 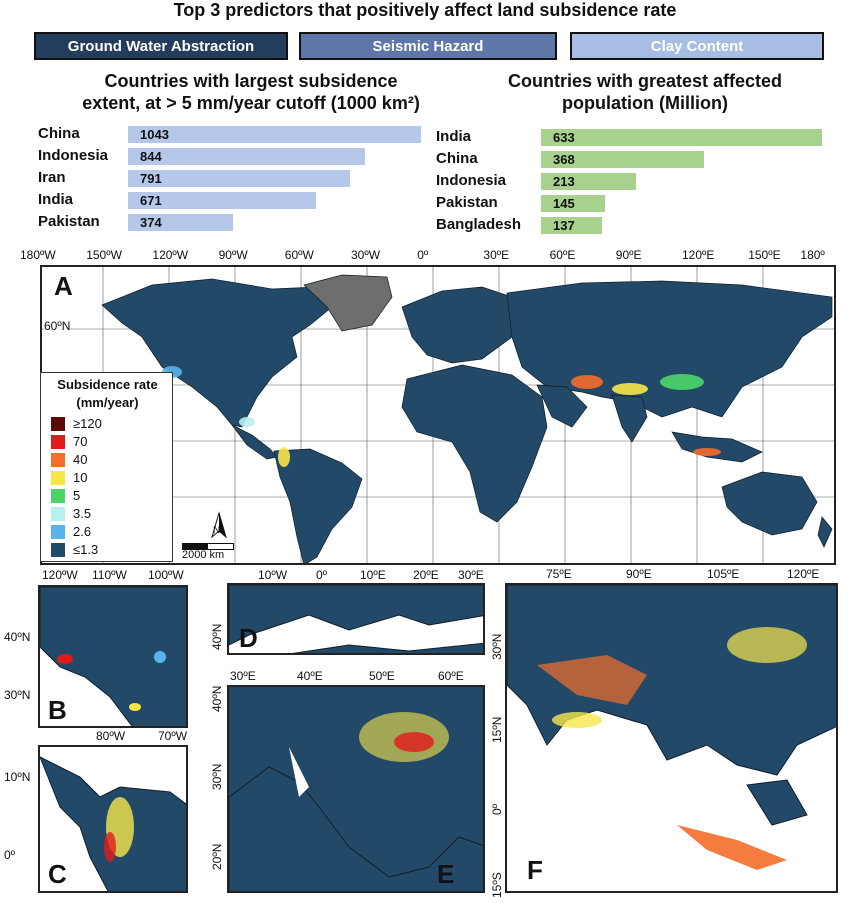 I want to click on bar-country-label: Iran, so click(x=52, y=177).